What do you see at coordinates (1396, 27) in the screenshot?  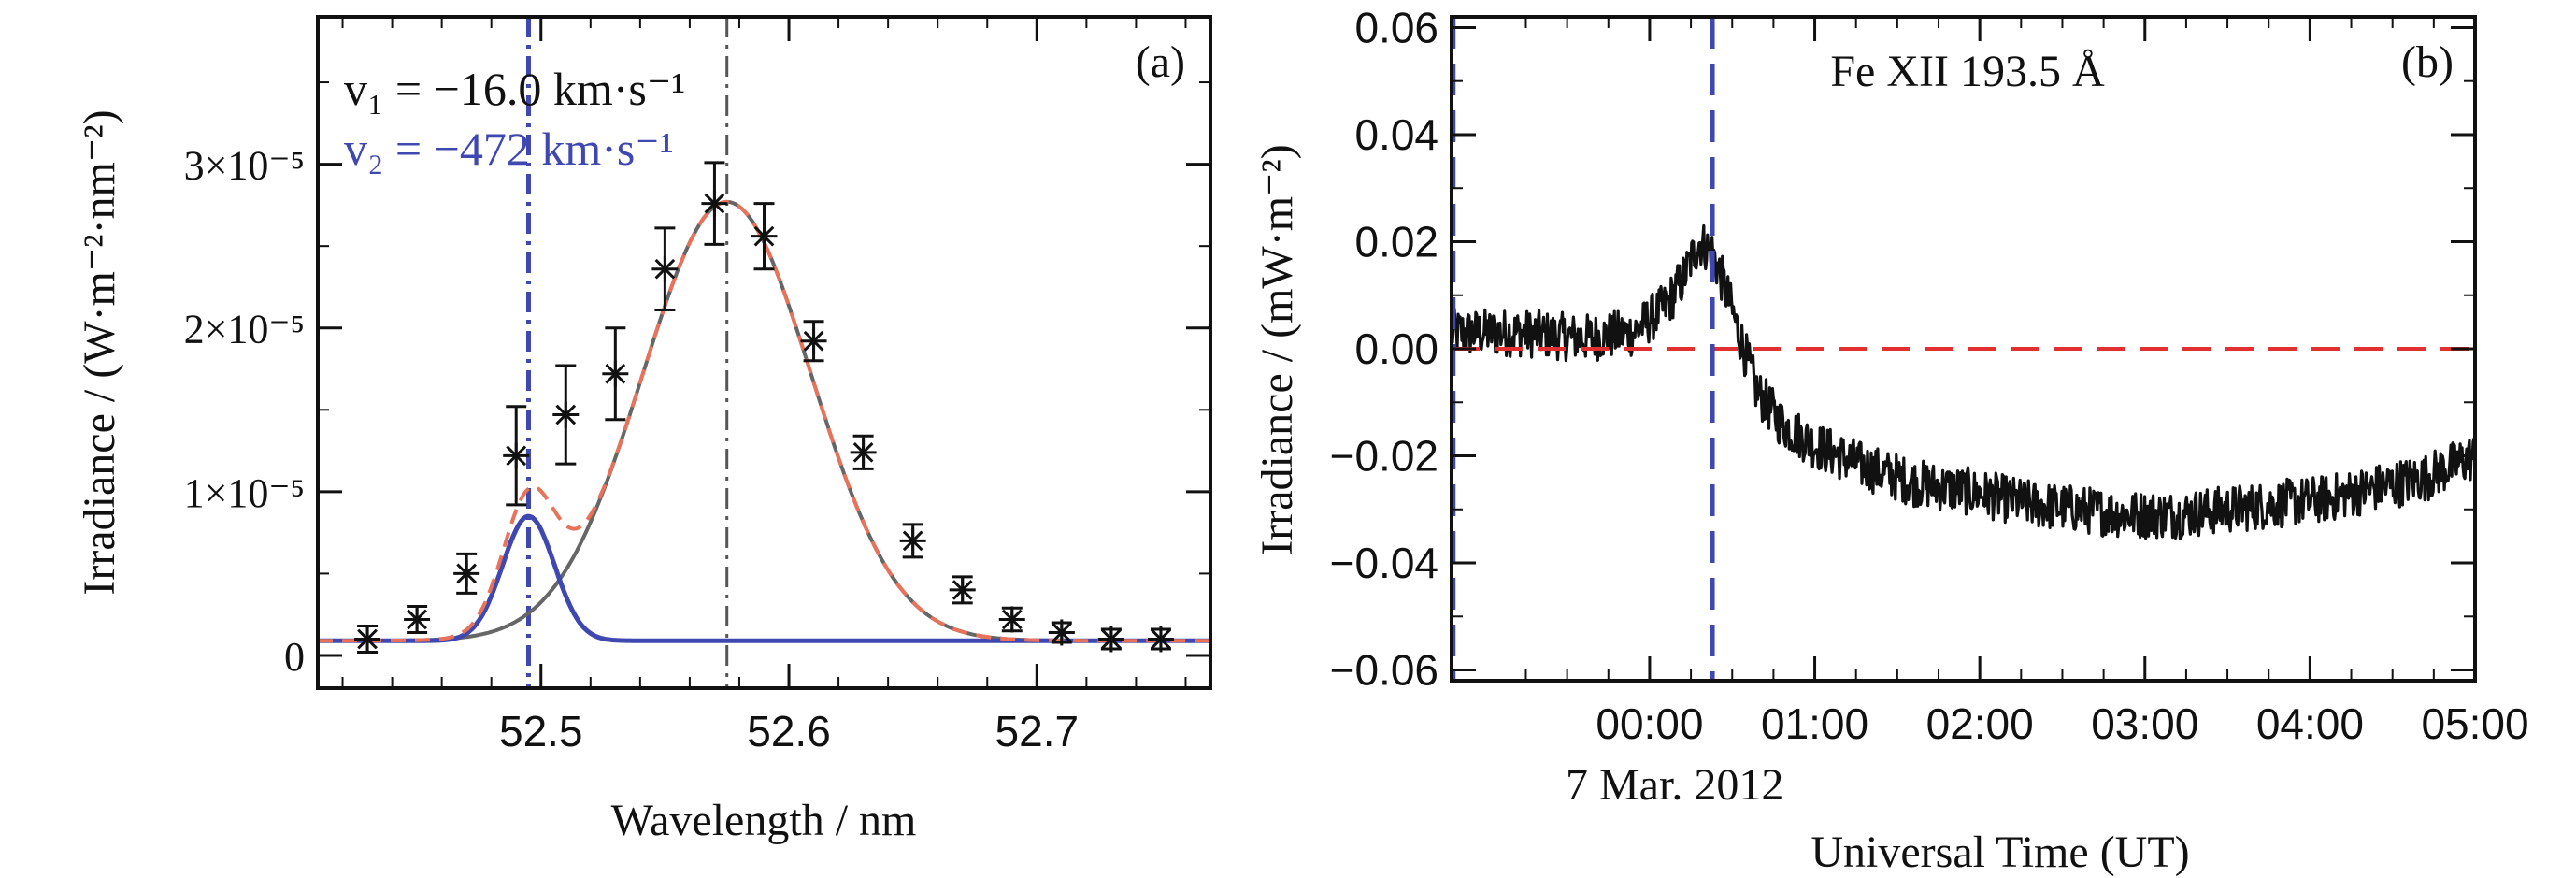 I see `panel-b-ytick-label-6: 0.06` at bounding box center [1396, 27].